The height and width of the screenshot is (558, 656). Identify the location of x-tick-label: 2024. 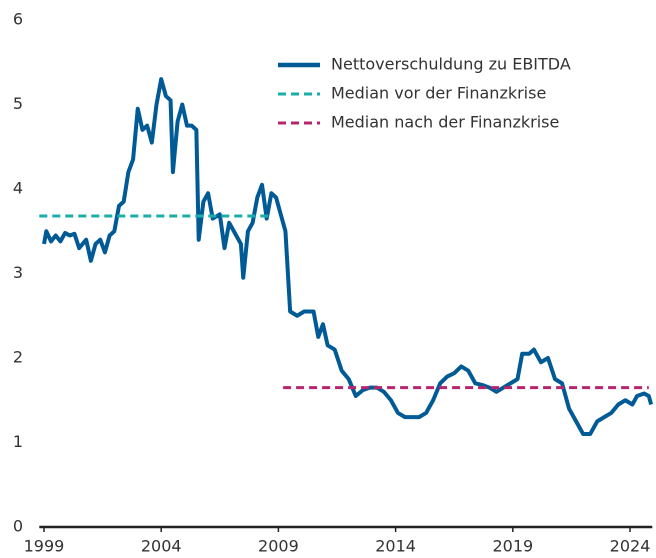
(630, 546).